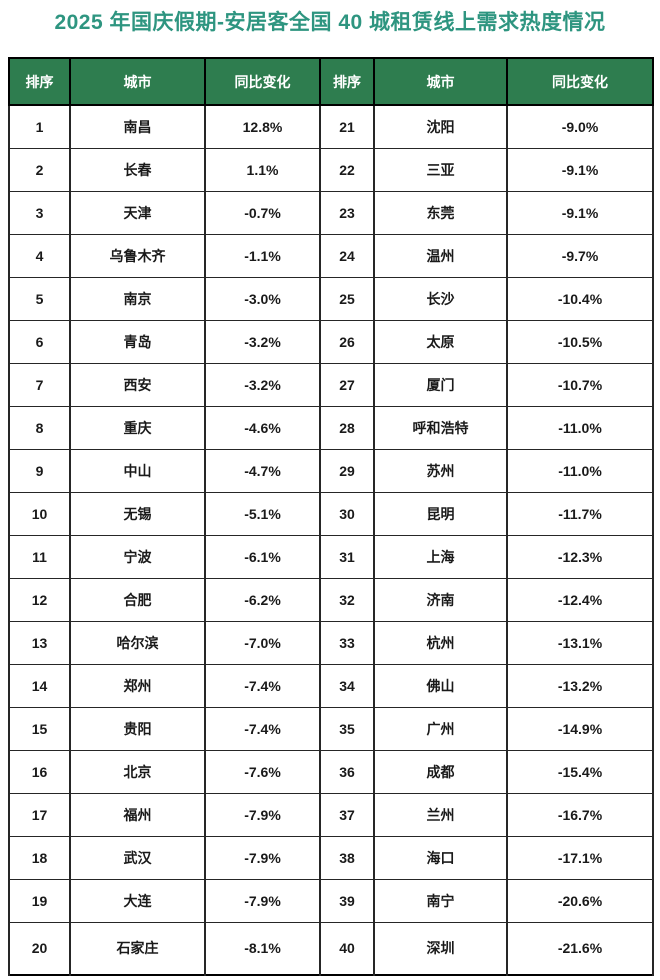  Describe the element at coordinates (137, 384) in the screenshot. I see `city-cell: 西安` at that location.